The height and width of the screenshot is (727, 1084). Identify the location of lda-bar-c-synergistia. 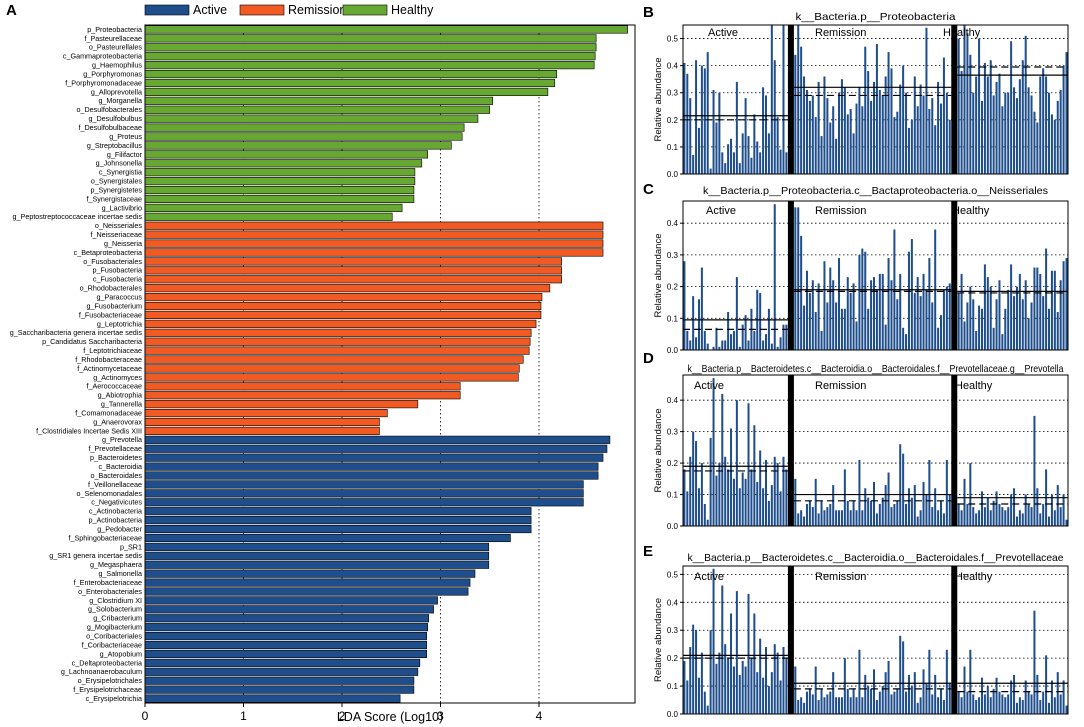
(280, 172).